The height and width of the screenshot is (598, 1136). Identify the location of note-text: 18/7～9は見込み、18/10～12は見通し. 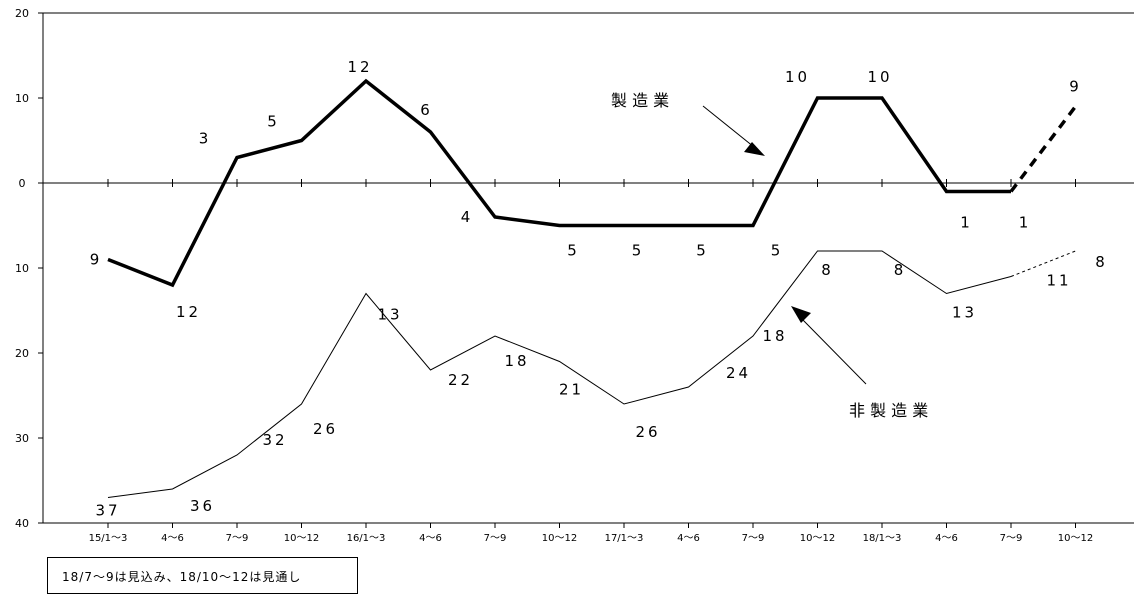
(182, 577).